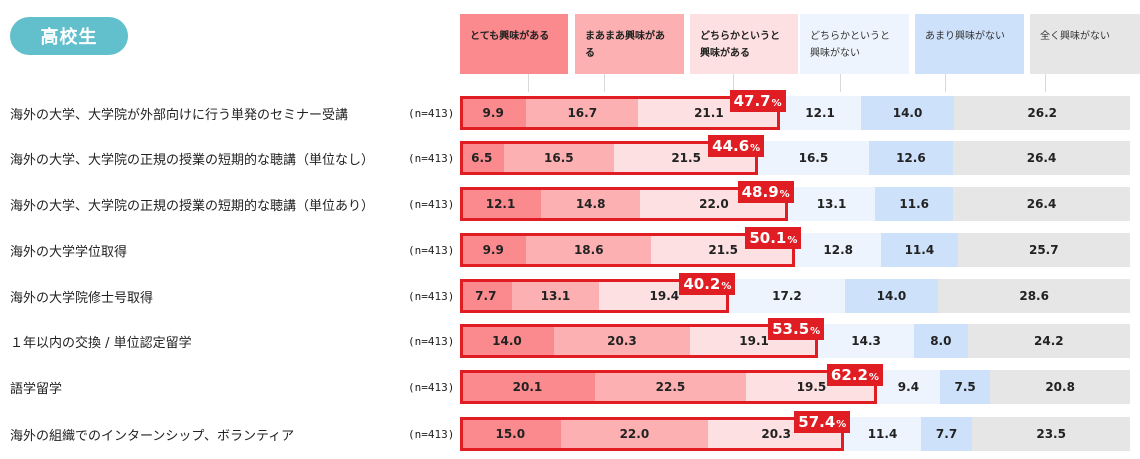  I want to click on bar-segment: 26.2, so click(1042, 113).